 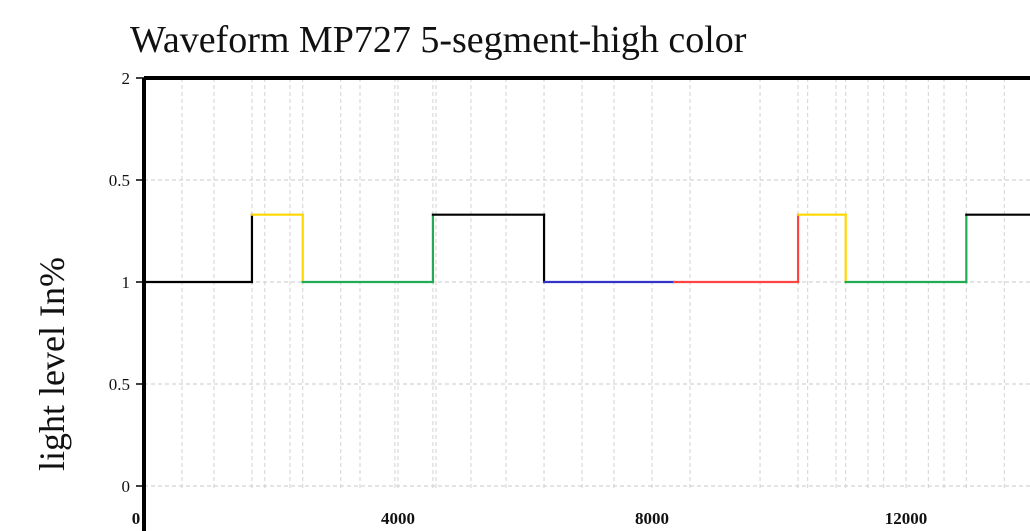 I want to click on x-tick-label: 12000, so click(x=906, y=518).